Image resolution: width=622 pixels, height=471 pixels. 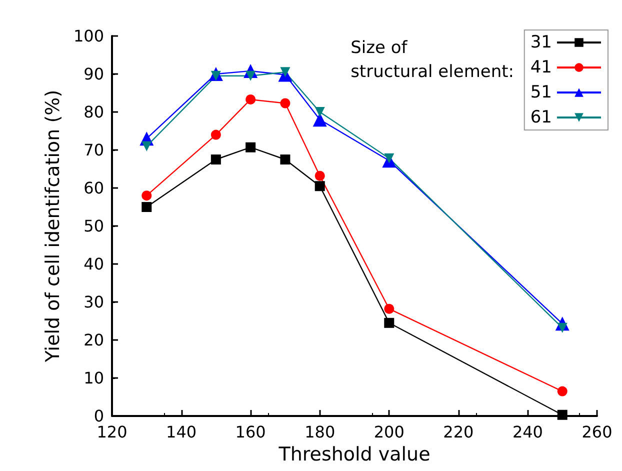 I want to click on y-tick-label: 50, so click(x=94, y=226).